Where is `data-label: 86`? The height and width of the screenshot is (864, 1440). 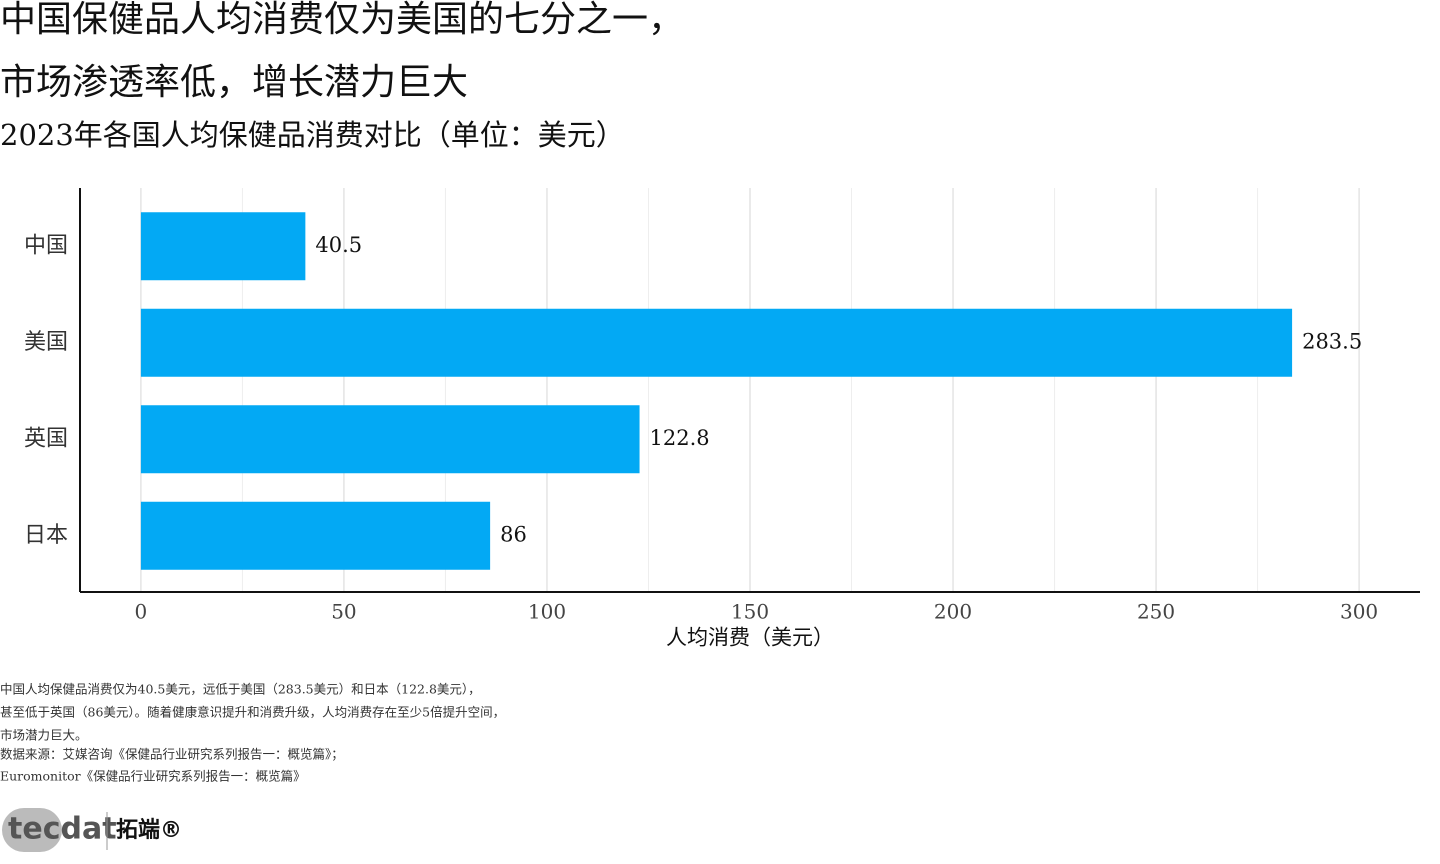
data-label: 86 is located at coordinates (513, 534).